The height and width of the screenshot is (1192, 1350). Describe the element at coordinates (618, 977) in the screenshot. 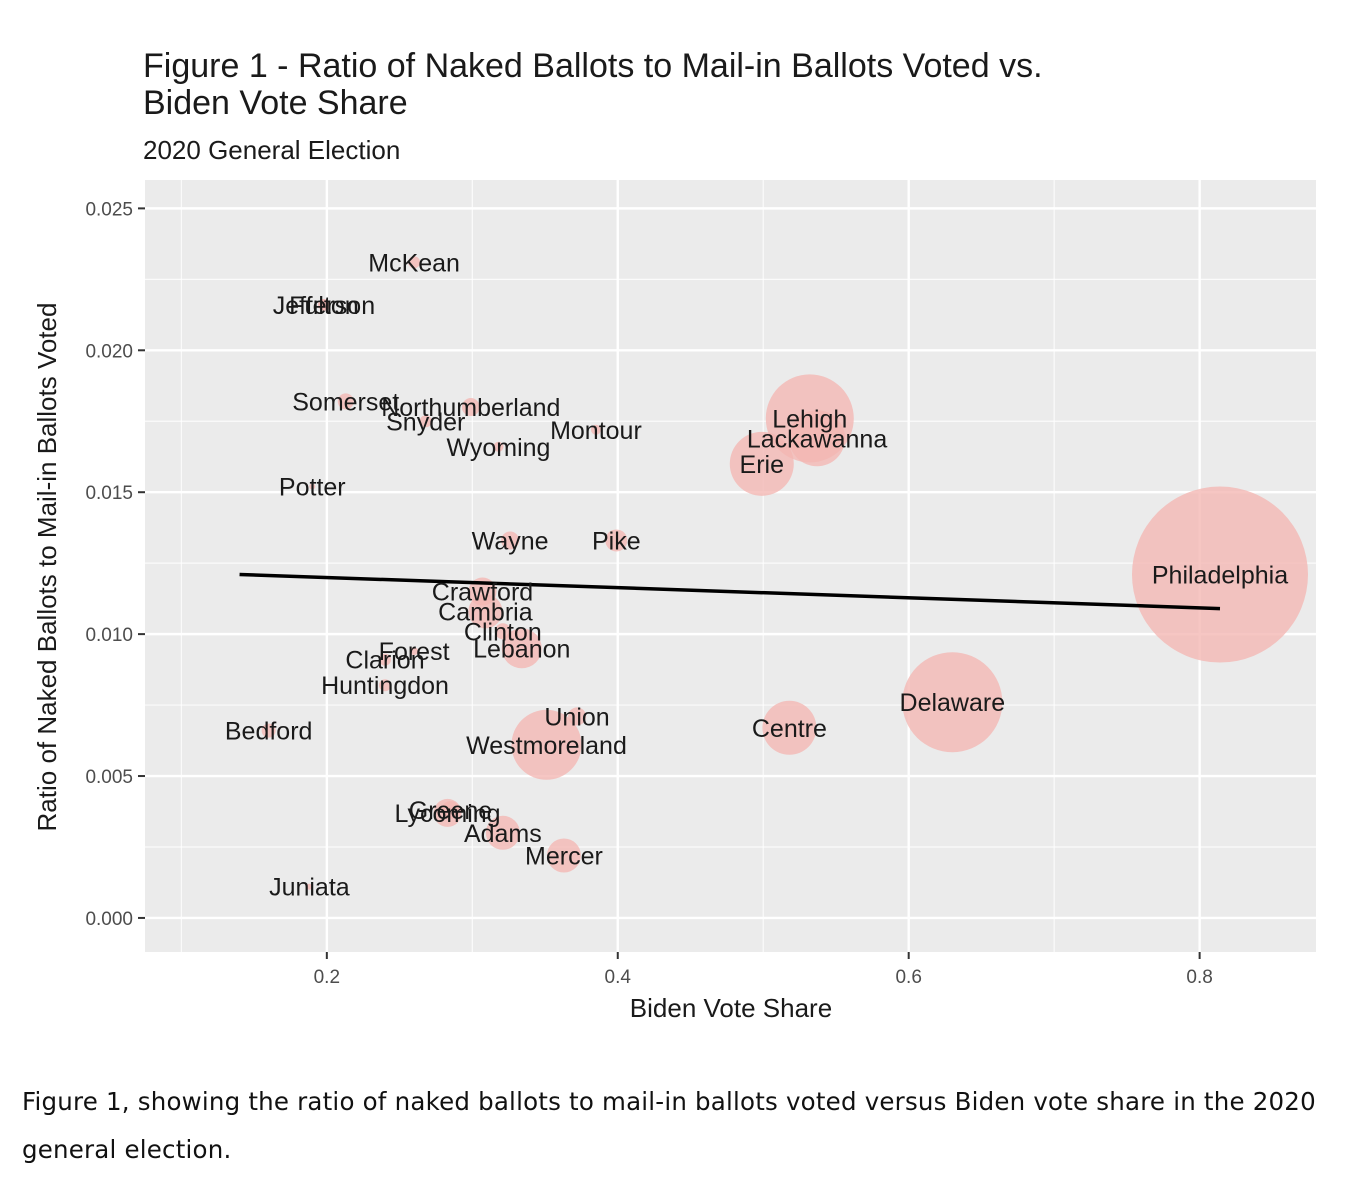

I see `x-tick-label: 0.4` at that location.